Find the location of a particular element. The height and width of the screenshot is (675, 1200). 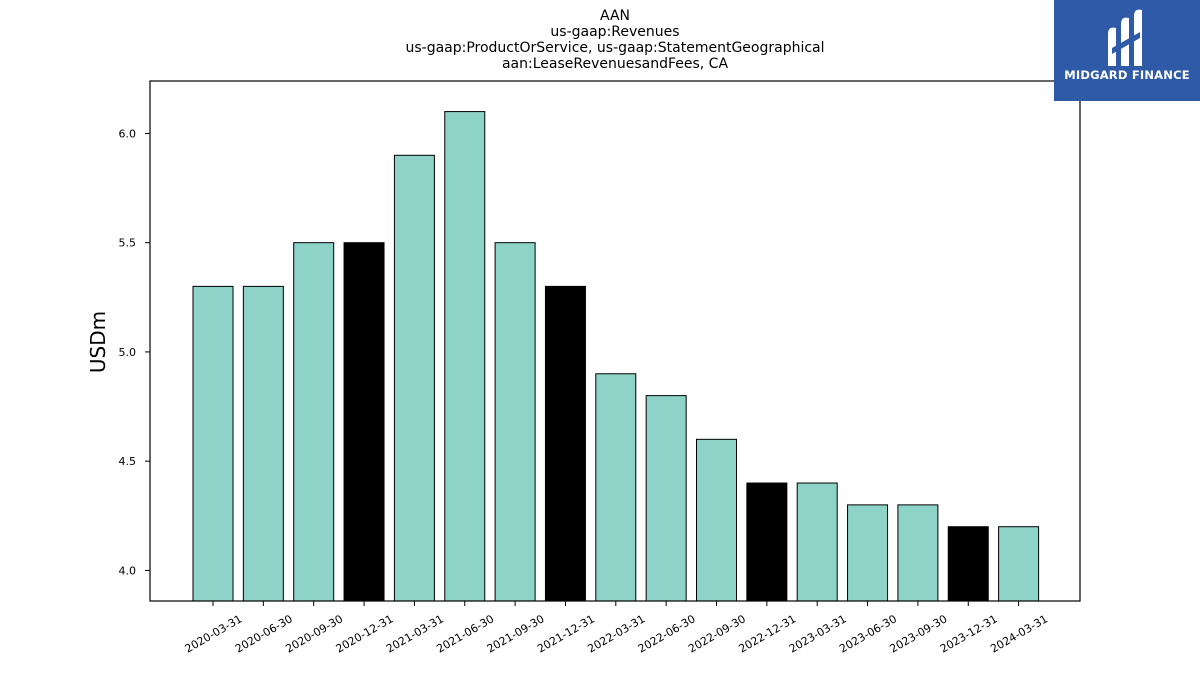

y-axis-ticks: 4.0 4.5 5.0 5.5 6.0 is located at coordinates (134, 352).